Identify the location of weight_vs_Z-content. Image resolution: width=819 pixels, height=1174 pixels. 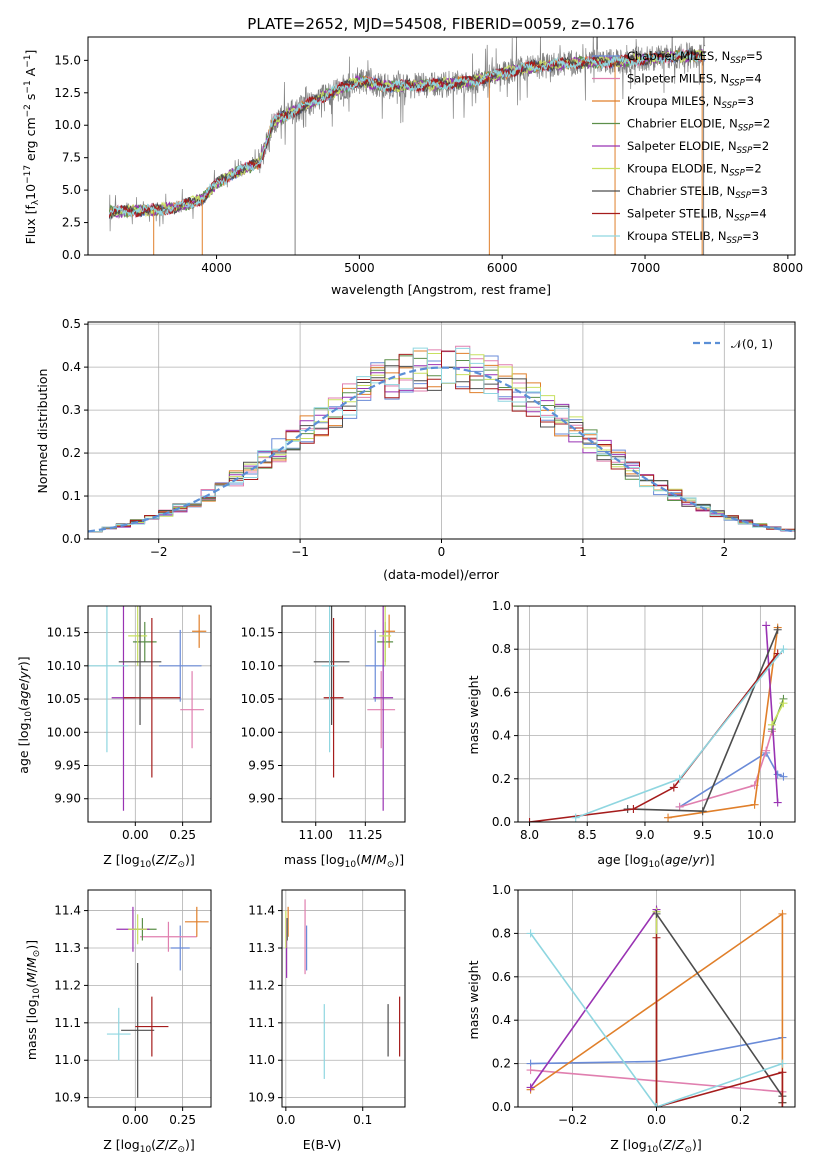
(656, 1006).